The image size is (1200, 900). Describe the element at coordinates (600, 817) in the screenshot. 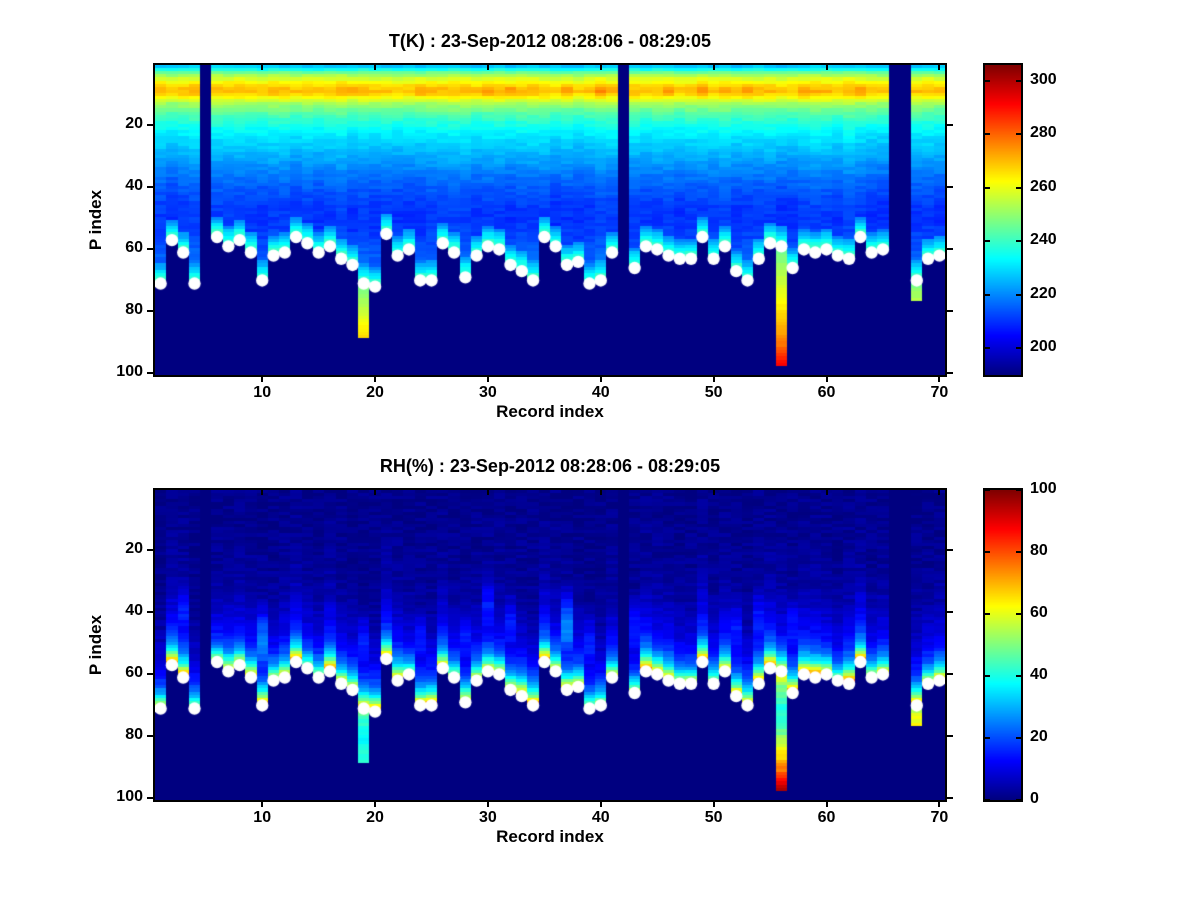

I see `x-tick-label: 40` at that location.